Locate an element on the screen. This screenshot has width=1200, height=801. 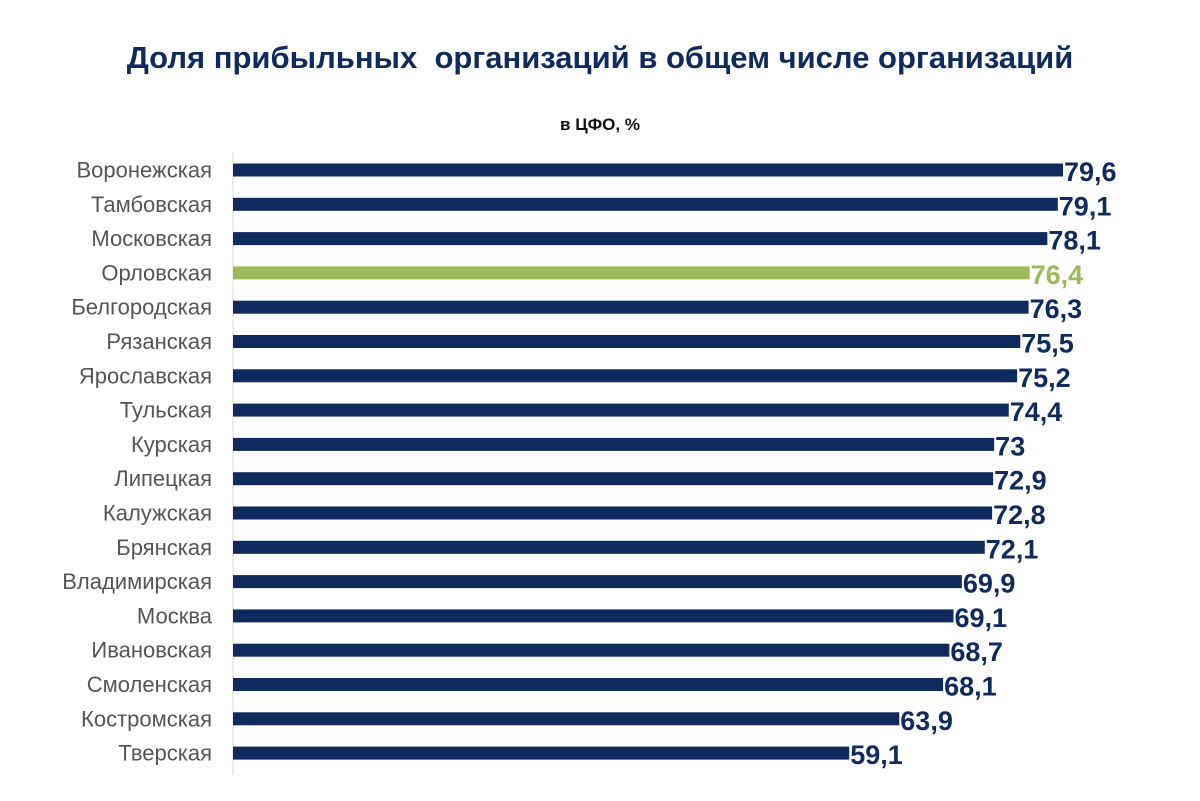
value-label: 69,1 is located at coordinates (981, 618).